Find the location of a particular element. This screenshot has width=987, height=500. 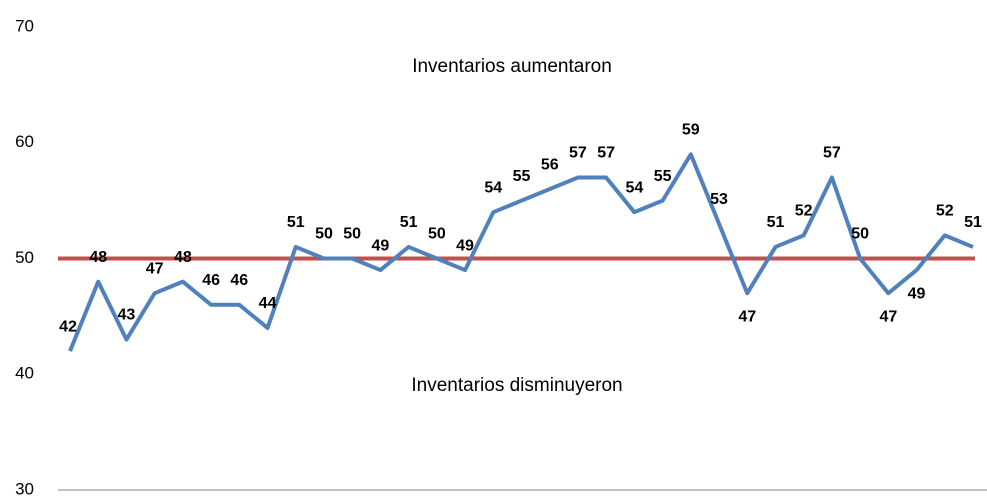

data-label: 44 is located at coordinates (268, 303).